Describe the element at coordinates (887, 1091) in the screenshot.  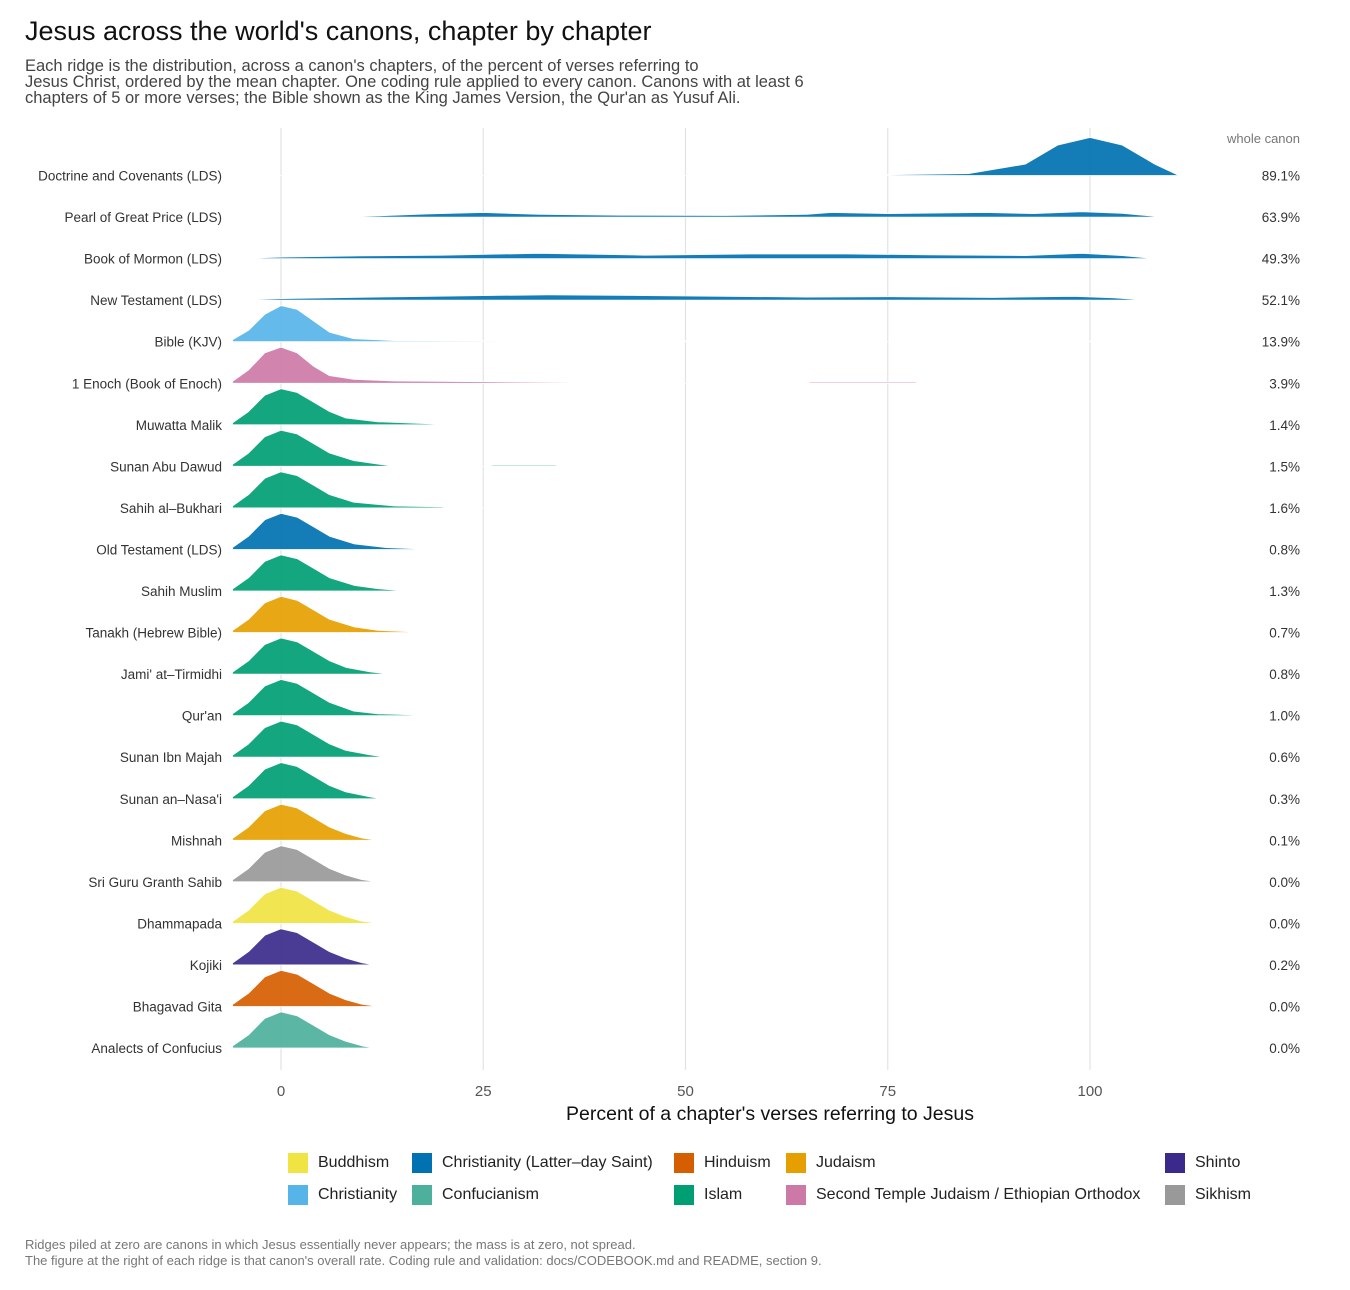
I see `x-tick-label: 75` at that location.